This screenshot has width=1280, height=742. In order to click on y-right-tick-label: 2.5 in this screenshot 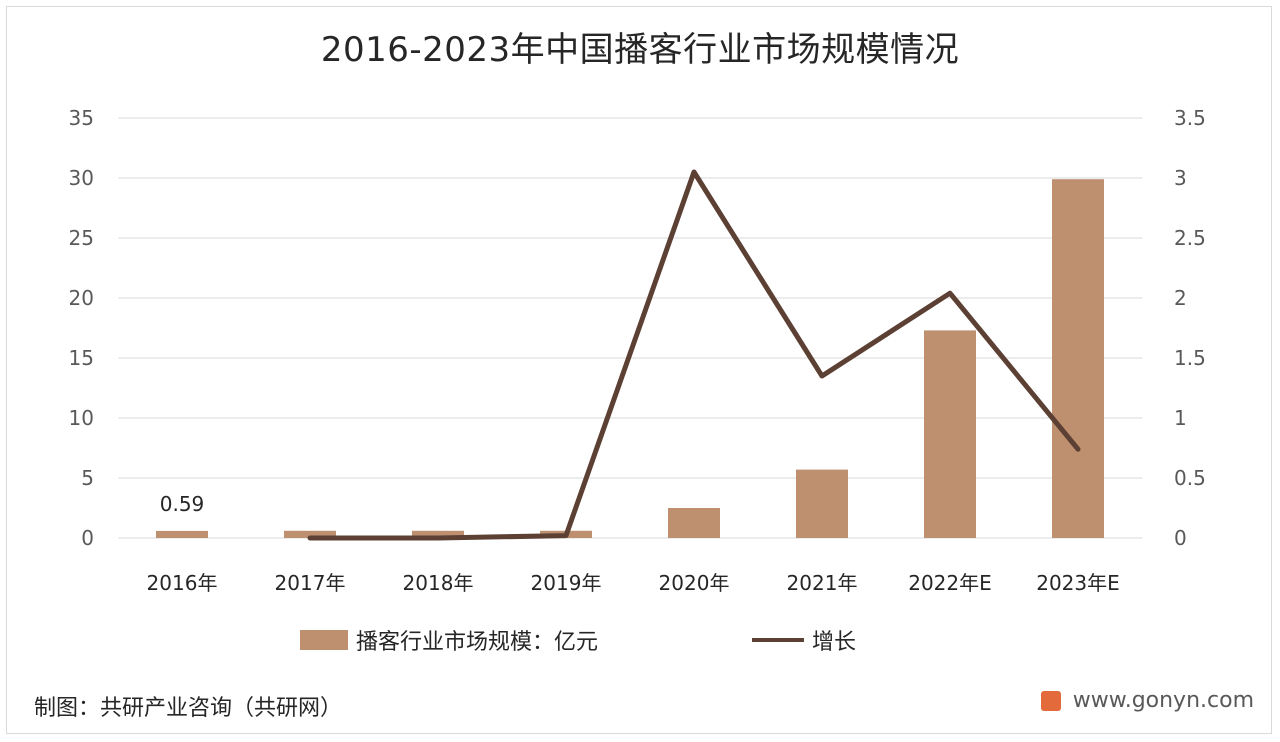, I will do `click(1190, 238)`.